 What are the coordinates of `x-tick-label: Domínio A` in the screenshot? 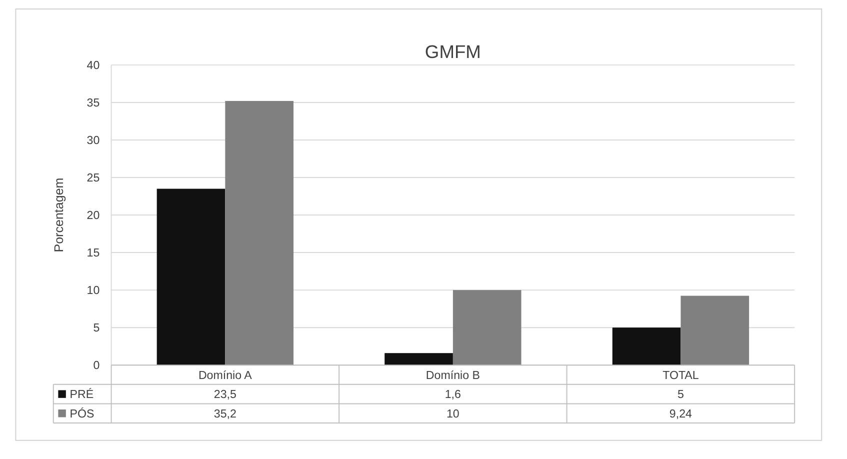 It's located at (225, 376).